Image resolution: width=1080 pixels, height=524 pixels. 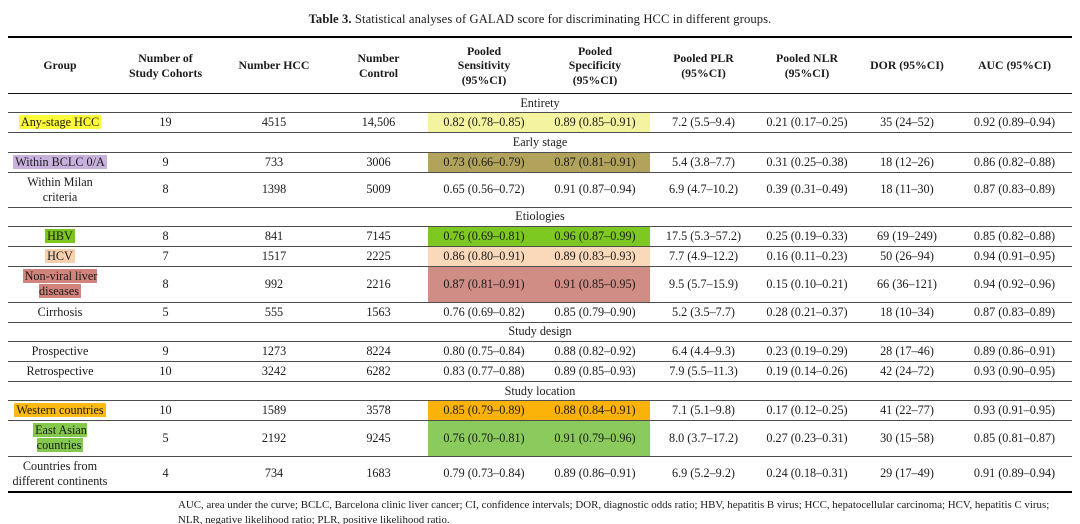 I want to click on value-cell-pooled-specificity: 0.91 (0.79–0.96), so click(x=595, y=438).